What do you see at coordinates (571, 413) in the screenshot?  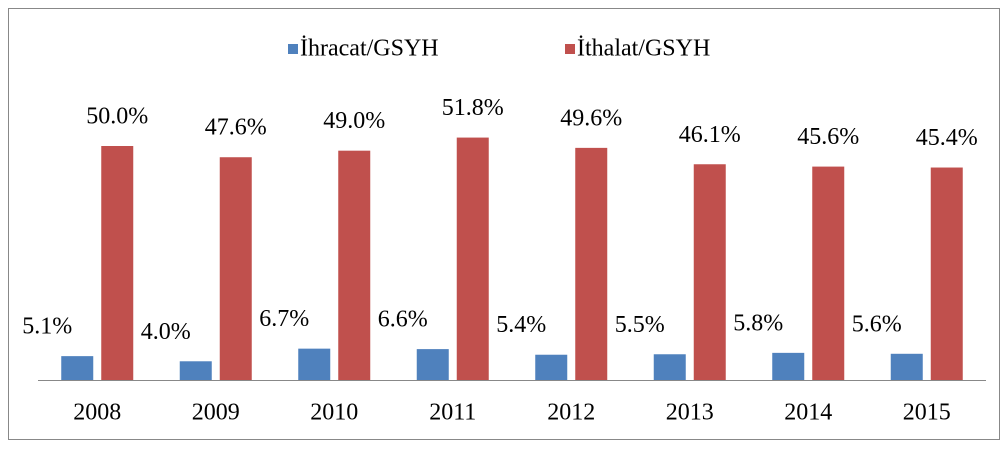 I see `x-tick-label: 2012` at bounding box center [571, 413].